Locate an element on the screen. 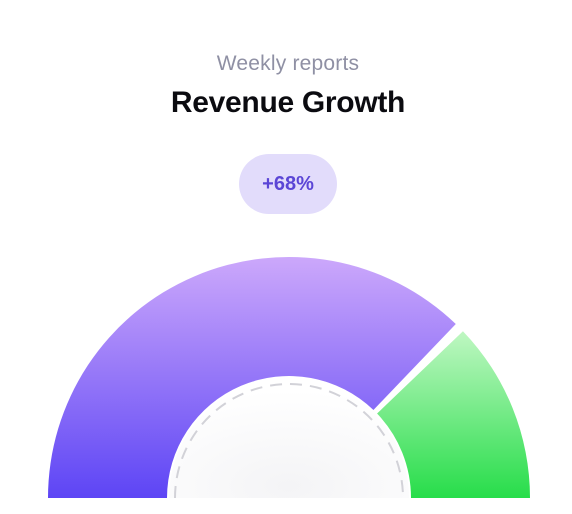 This screenshot has height=514, width=572. card-title: Revenue Growth is located at coordinates (288, 102).